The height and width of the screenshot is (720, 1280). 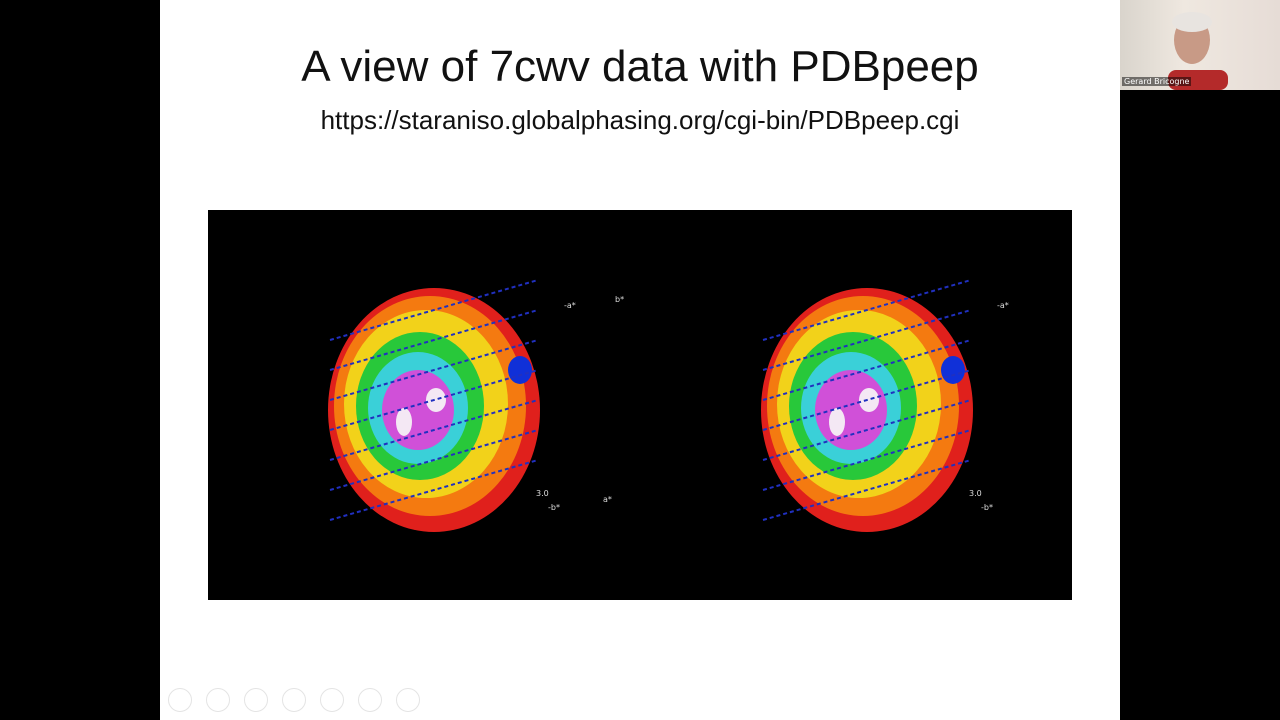 I want to click on sphere-axis-label: a*, so click(x=607, y=499).